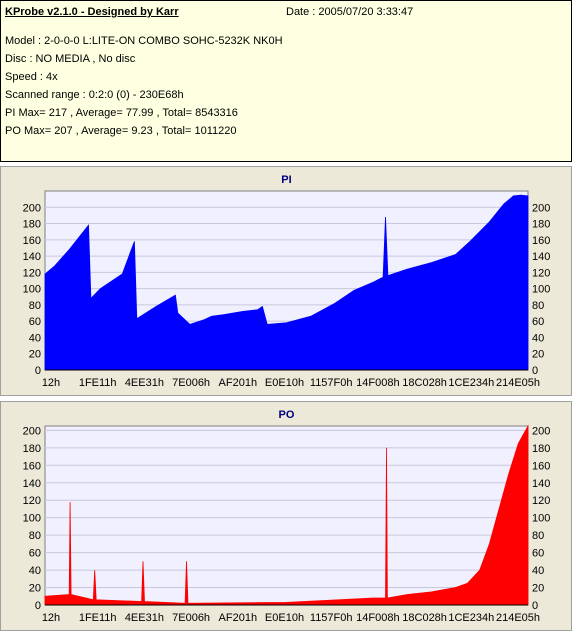 The image size is (572, 636). What do you see at coordinates (331, 383) in the screenshot?
I see `pi-x-tick: 1157F0h` at bounding box center [331, 383].